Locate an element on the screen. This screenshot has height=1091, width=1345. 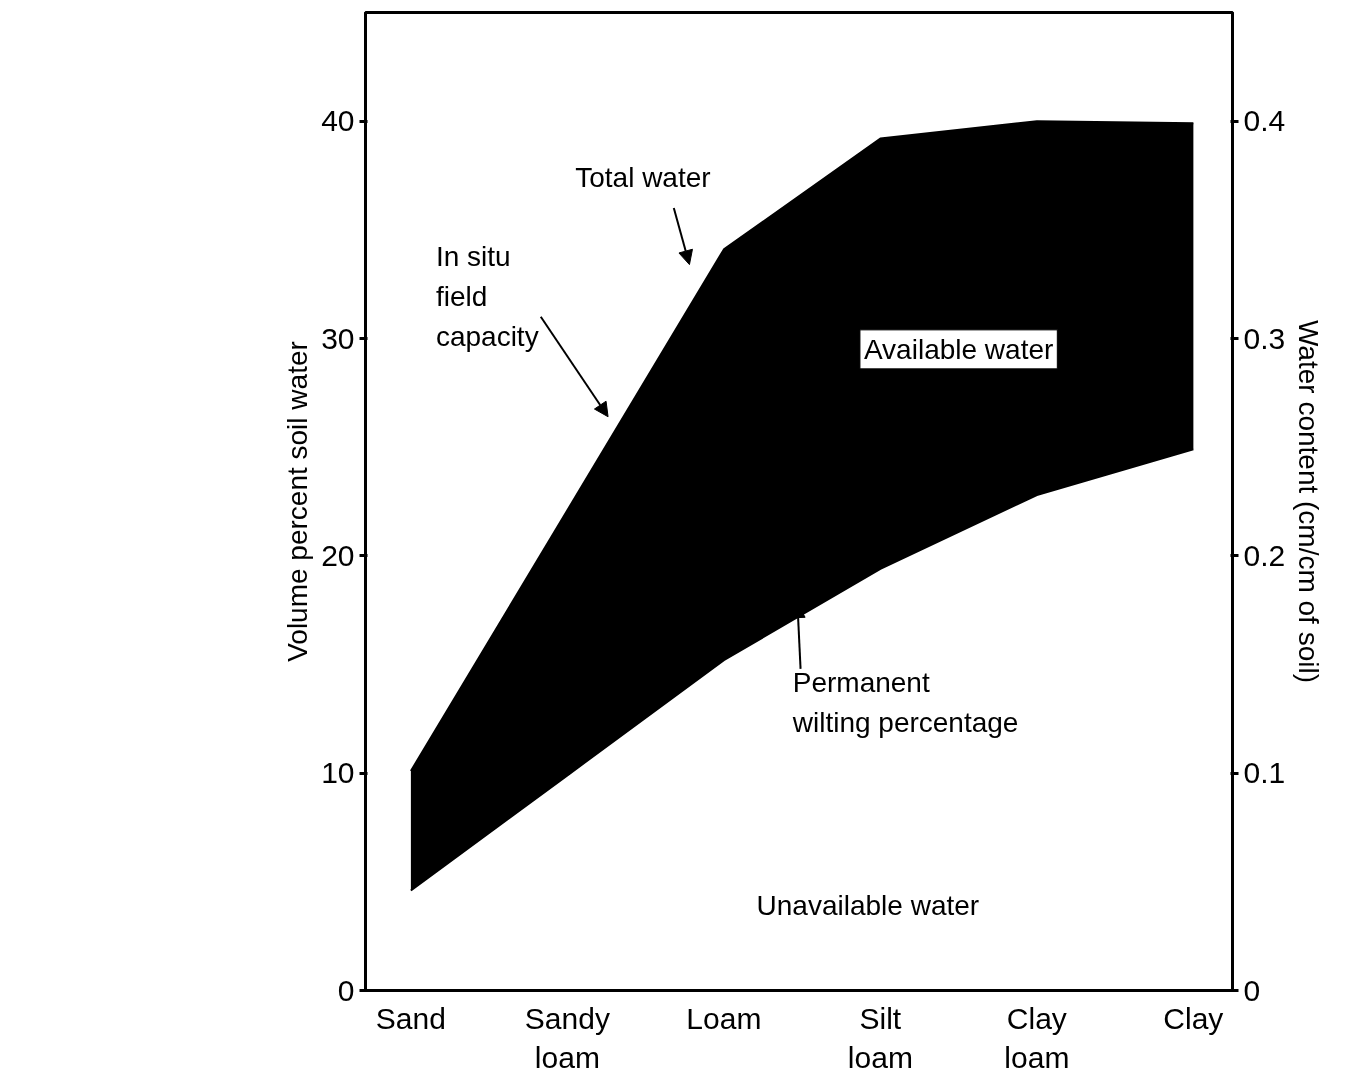
x-tick-label: Sand is located at coordinates (410, 1018).